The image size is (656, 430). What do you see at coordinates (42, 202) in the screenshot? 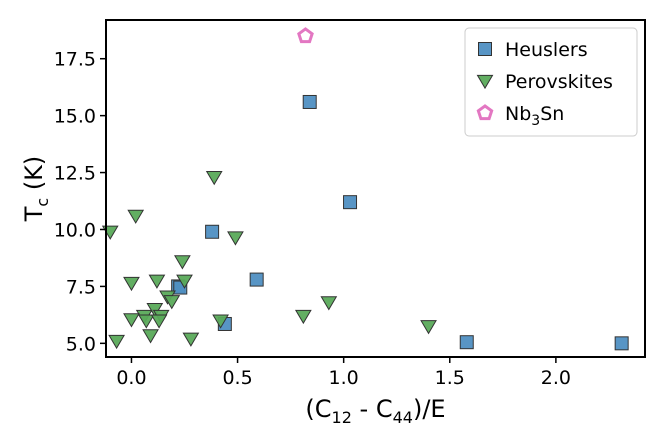
I see `y-axis-label-sub: c` at bounding box center [42, 202].